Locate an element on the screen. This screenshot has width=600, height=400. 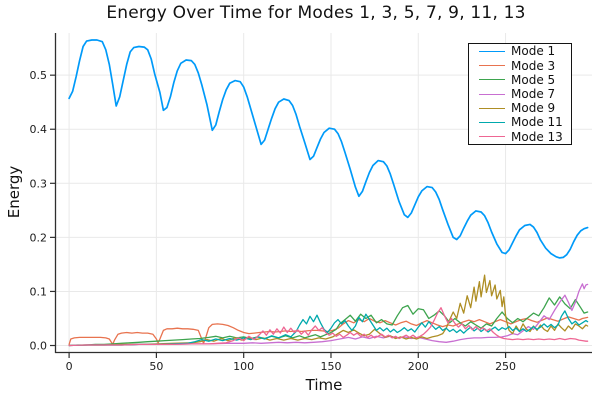
legend-label: Mode 7 is located at coordinates (533, 94).